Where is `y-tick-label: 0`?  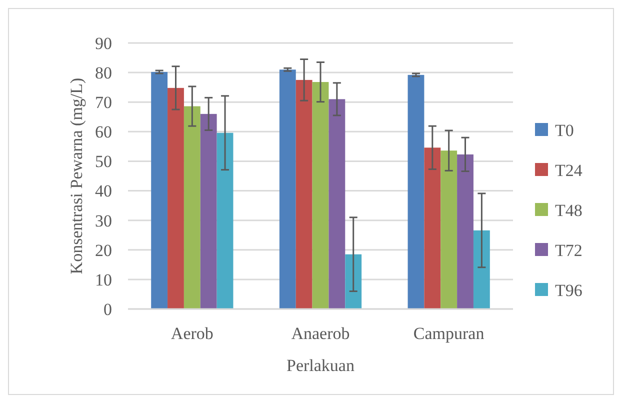
y-tick-label: 0 is located at coordinates (108, 309).